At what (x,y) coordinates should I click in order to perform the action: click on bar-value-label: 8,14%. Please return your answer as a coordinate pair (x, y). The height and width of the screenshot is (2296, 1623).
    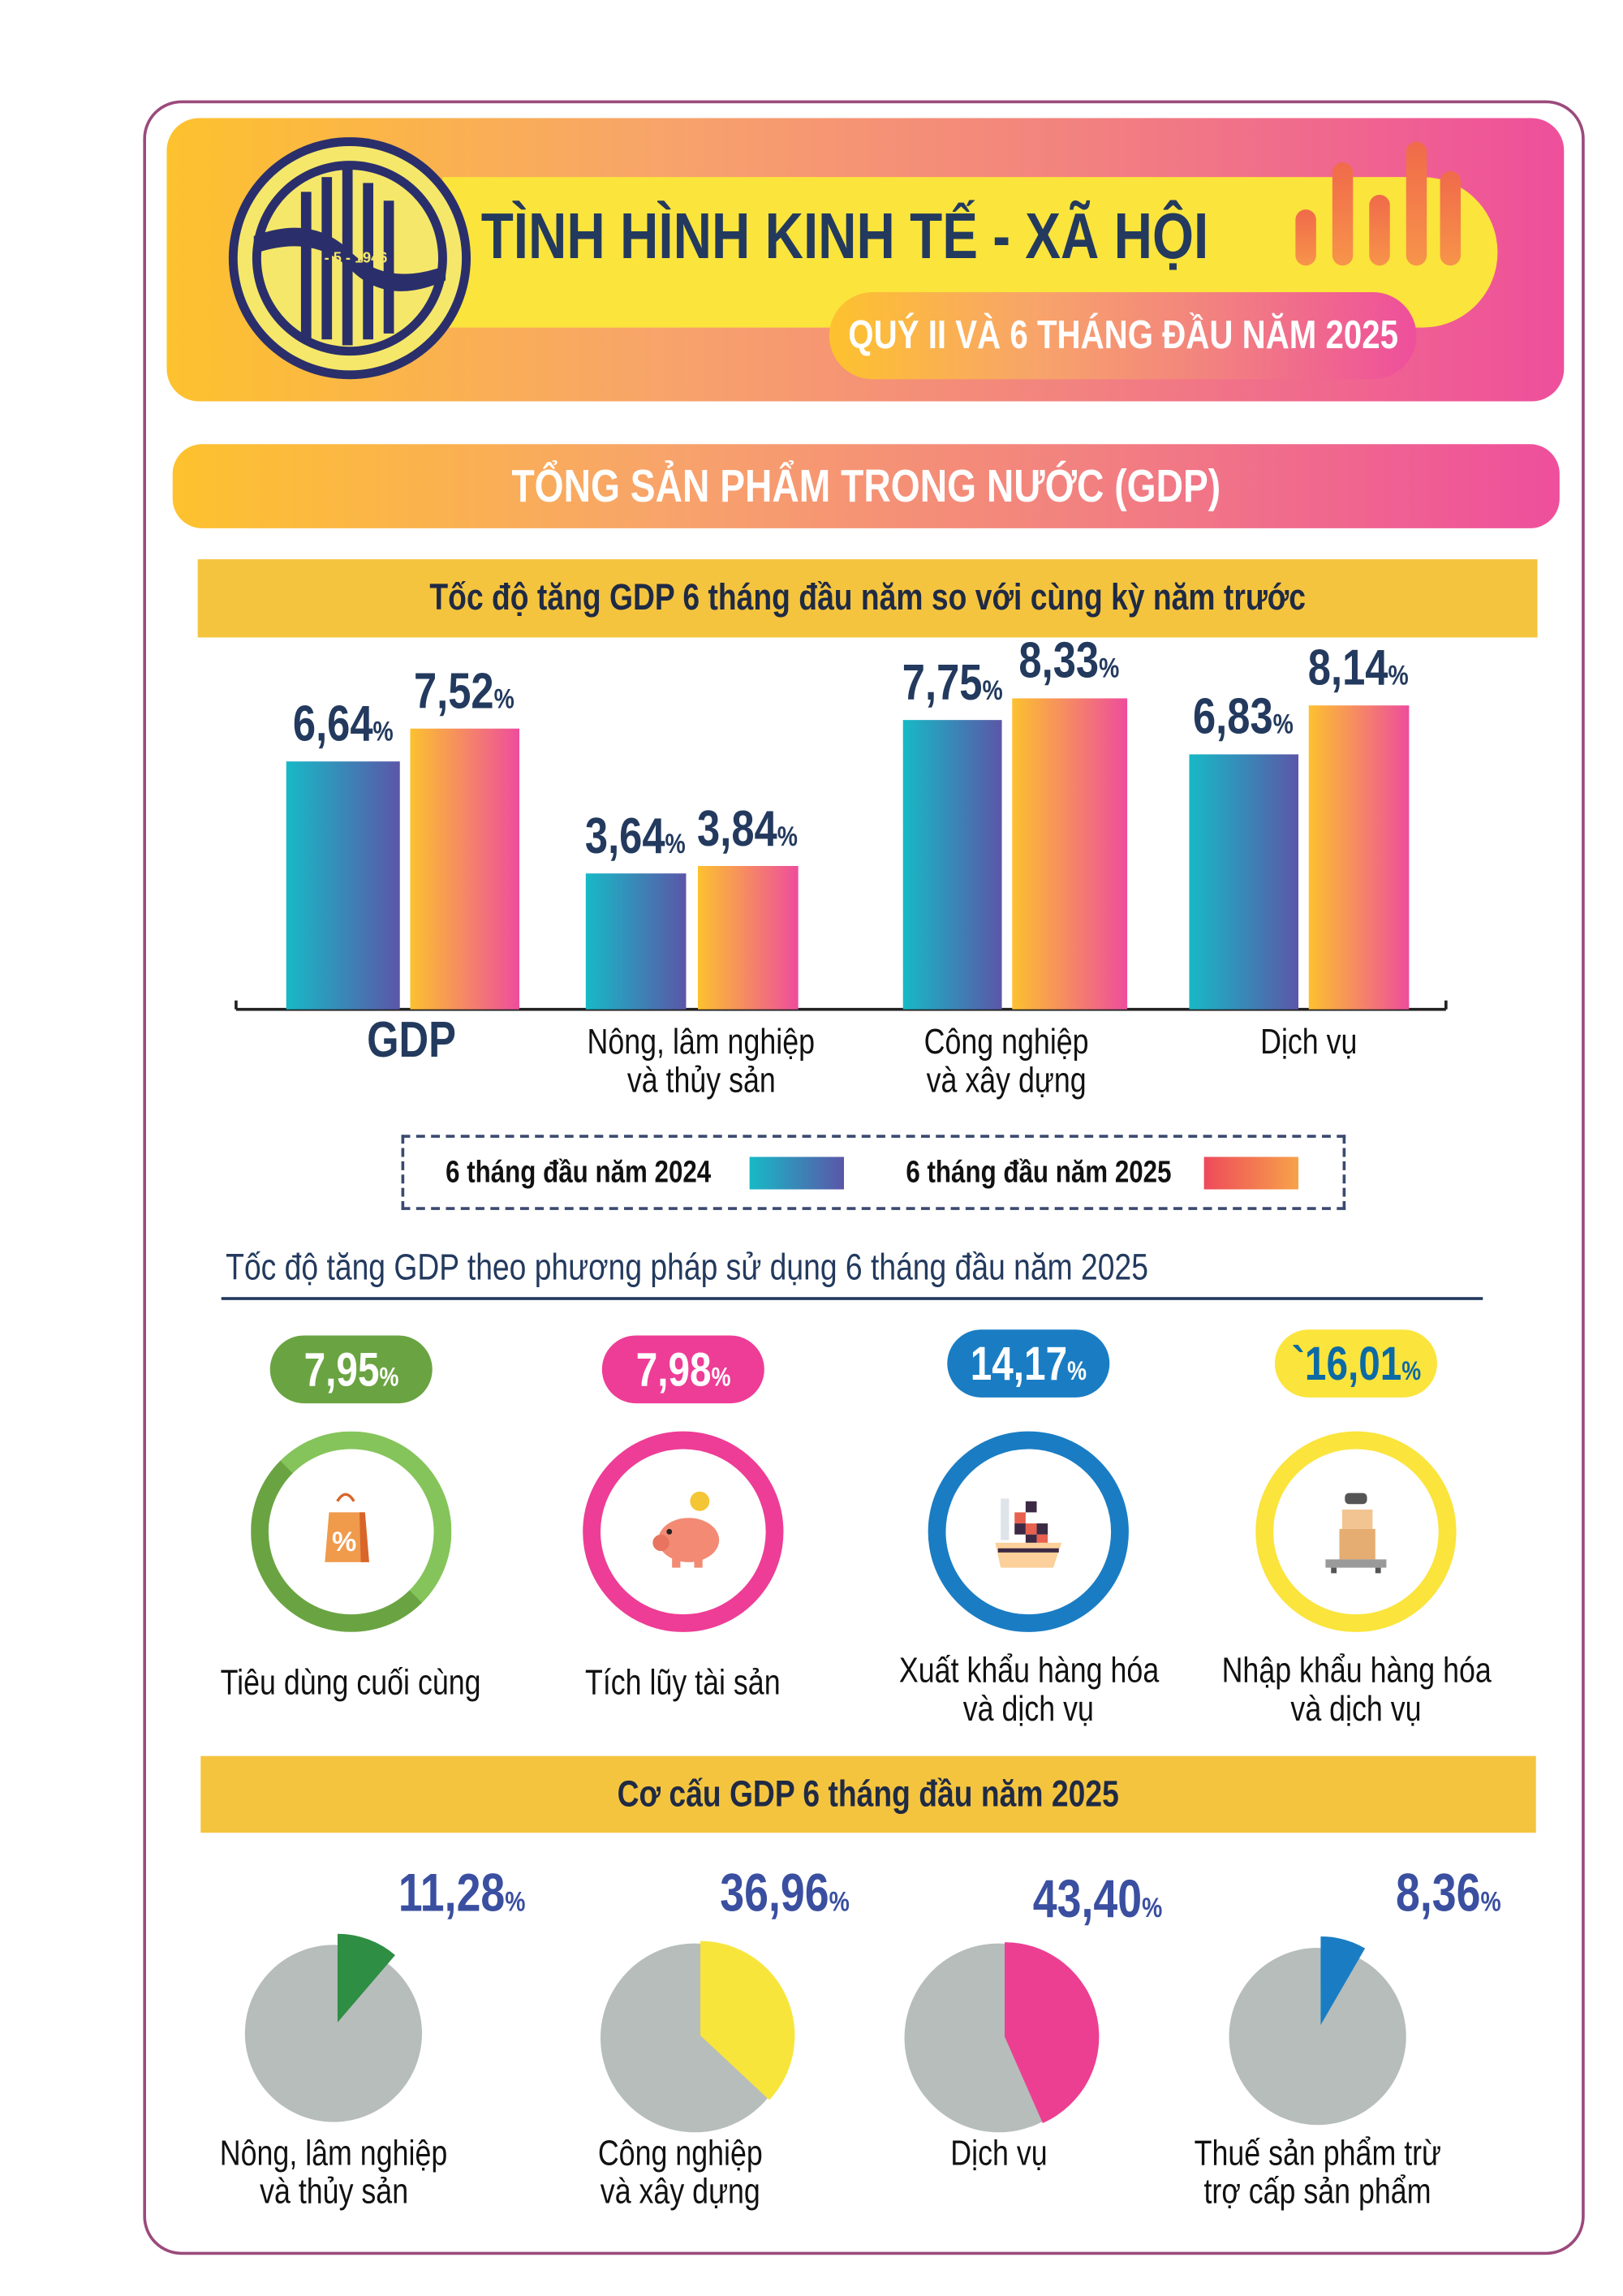
    Looking at the image, I should click on (1359, 668).